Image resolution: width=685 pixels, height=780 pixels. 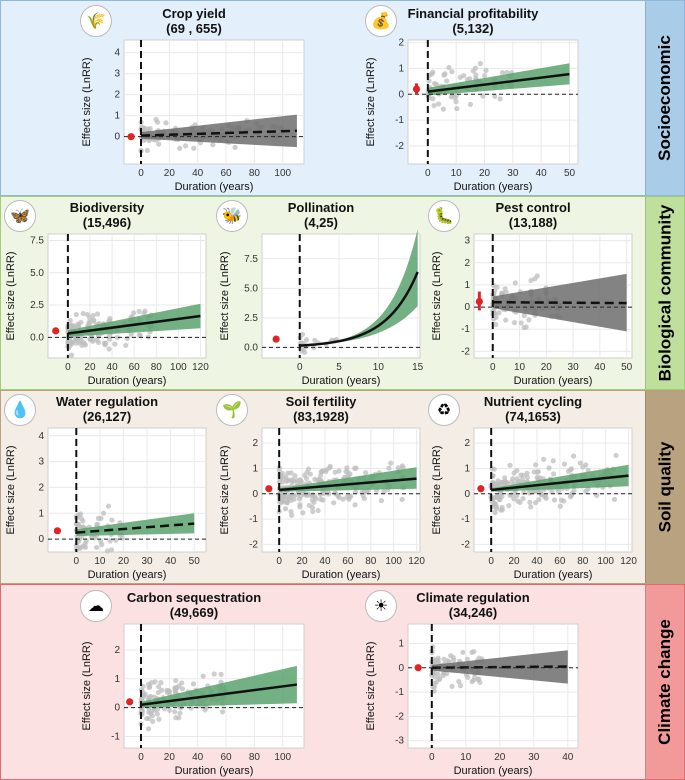 I want to click on x-tick-label: 30, so click(x=147, y=561).